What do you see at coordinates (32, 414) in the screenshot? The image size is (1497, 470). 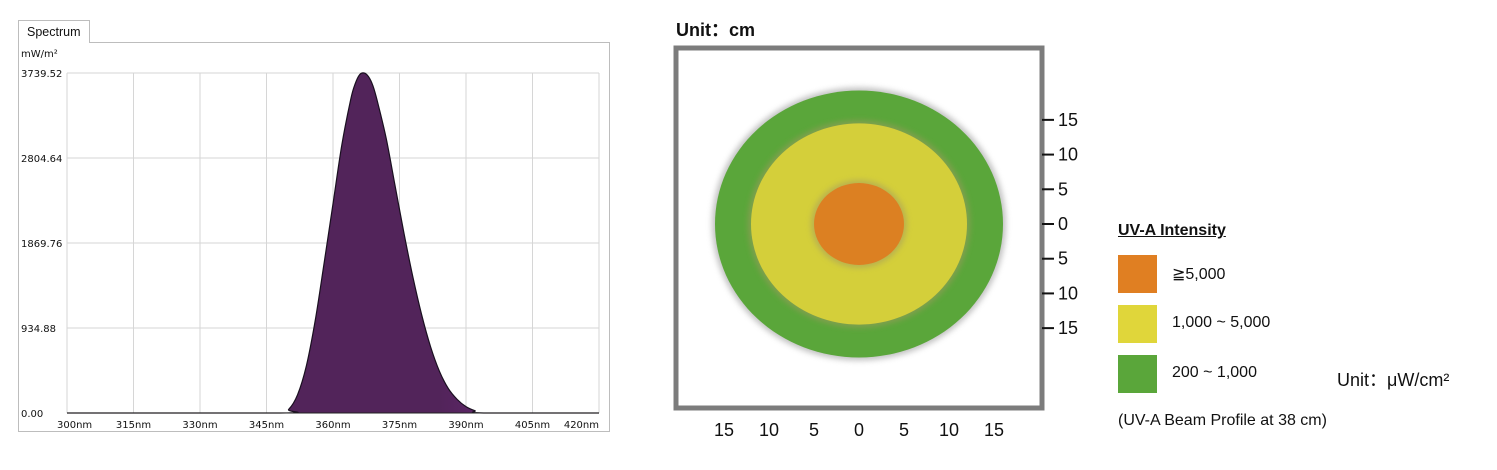 I see `y-tick-label: 0.00` at bounding box center [32, 414].